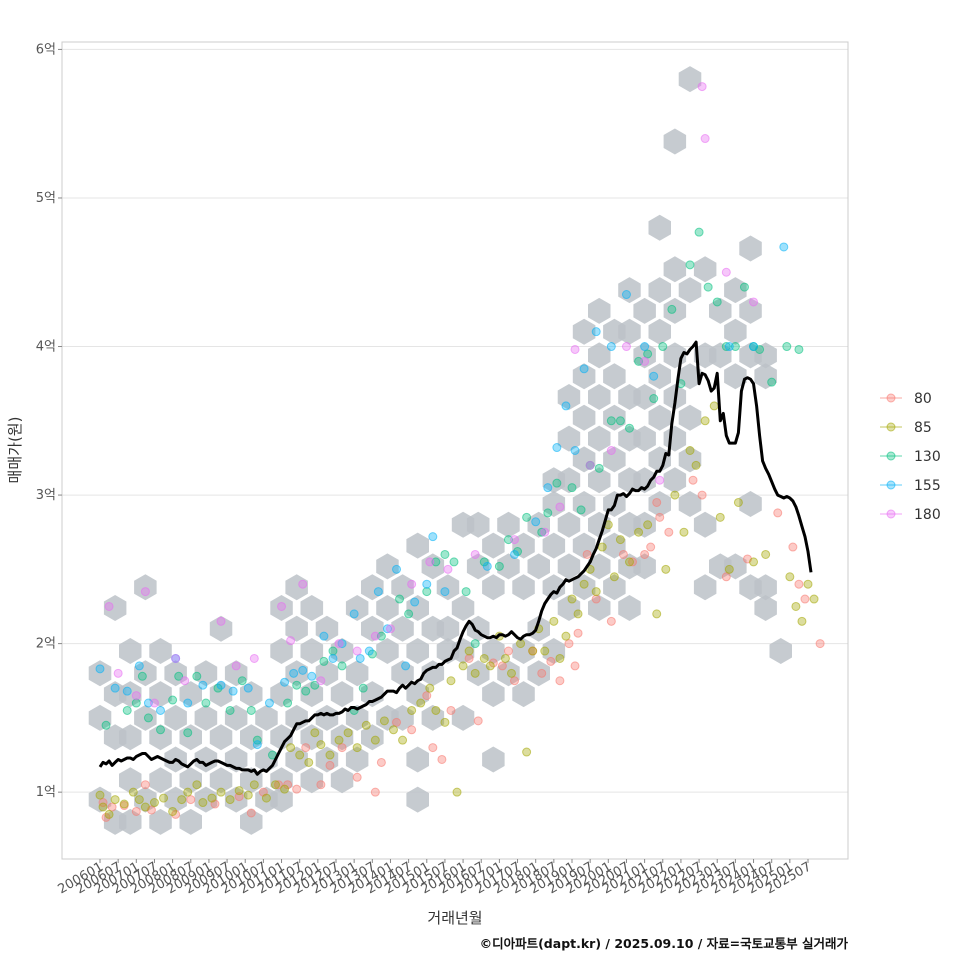 Image resolution: width=960 pixels, height=960 pixels. What do you see at coordinates (46, 495) in the screenshot?
I see `y-tick-label: 3억` at bounding box center [46, 495].